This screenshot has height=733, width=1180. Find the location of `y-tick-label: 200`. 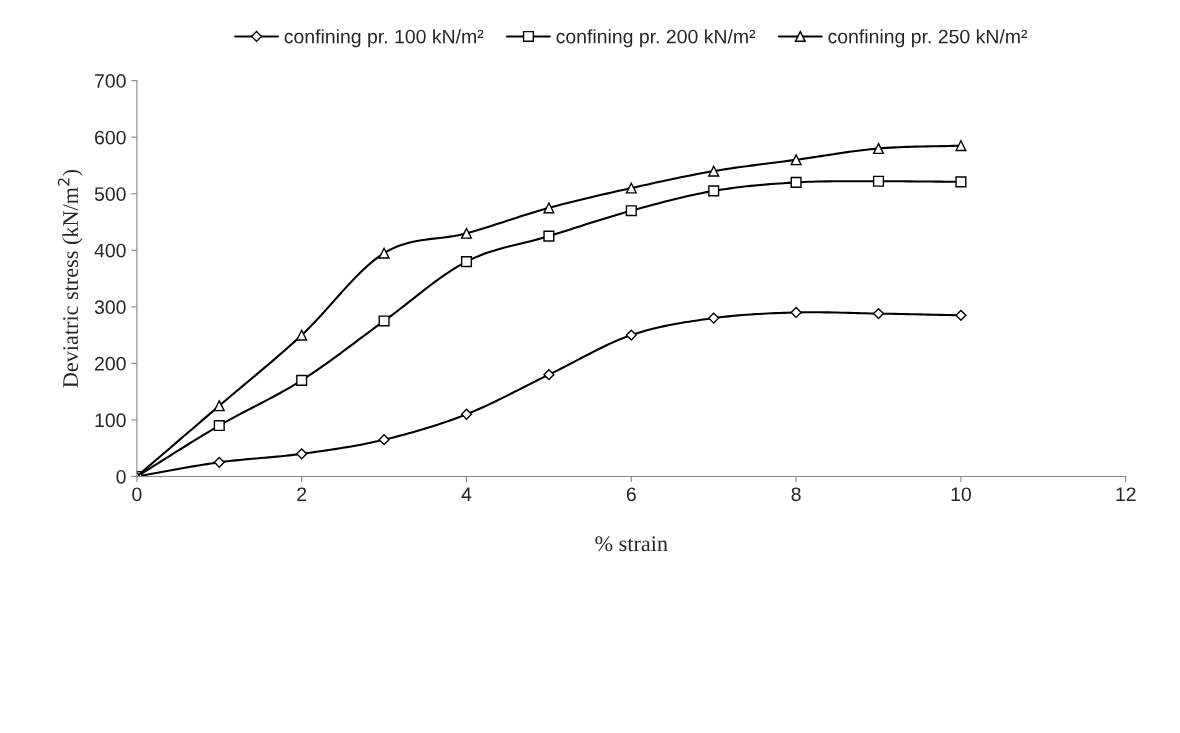

y-tick-label: 200 is located at coordinates (110, 363).